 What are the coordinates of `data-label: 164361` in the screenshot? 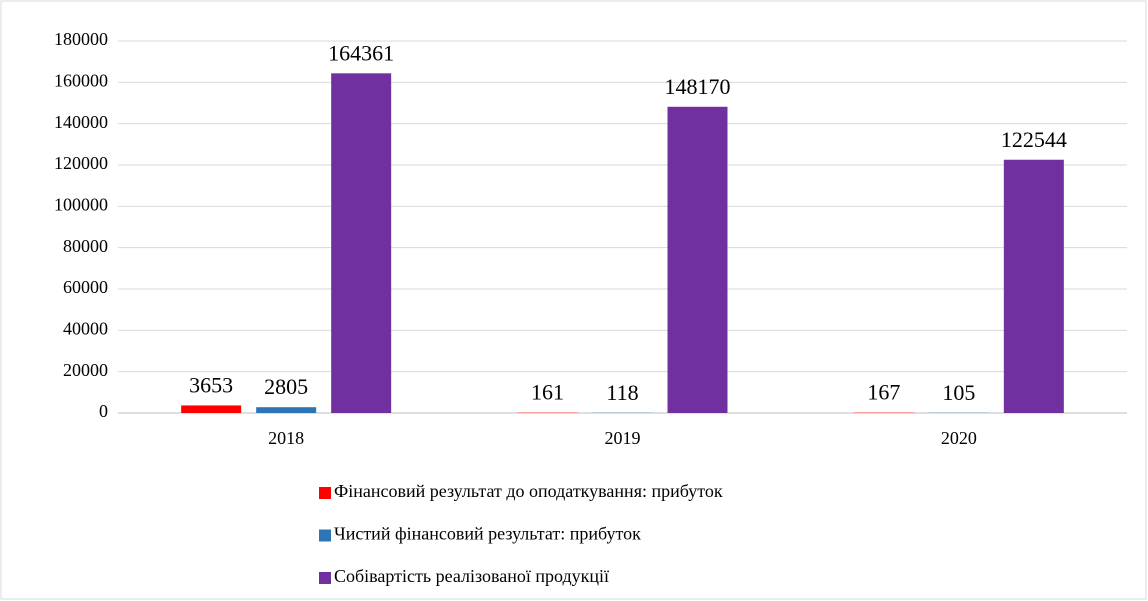 It's located at (361, 52).